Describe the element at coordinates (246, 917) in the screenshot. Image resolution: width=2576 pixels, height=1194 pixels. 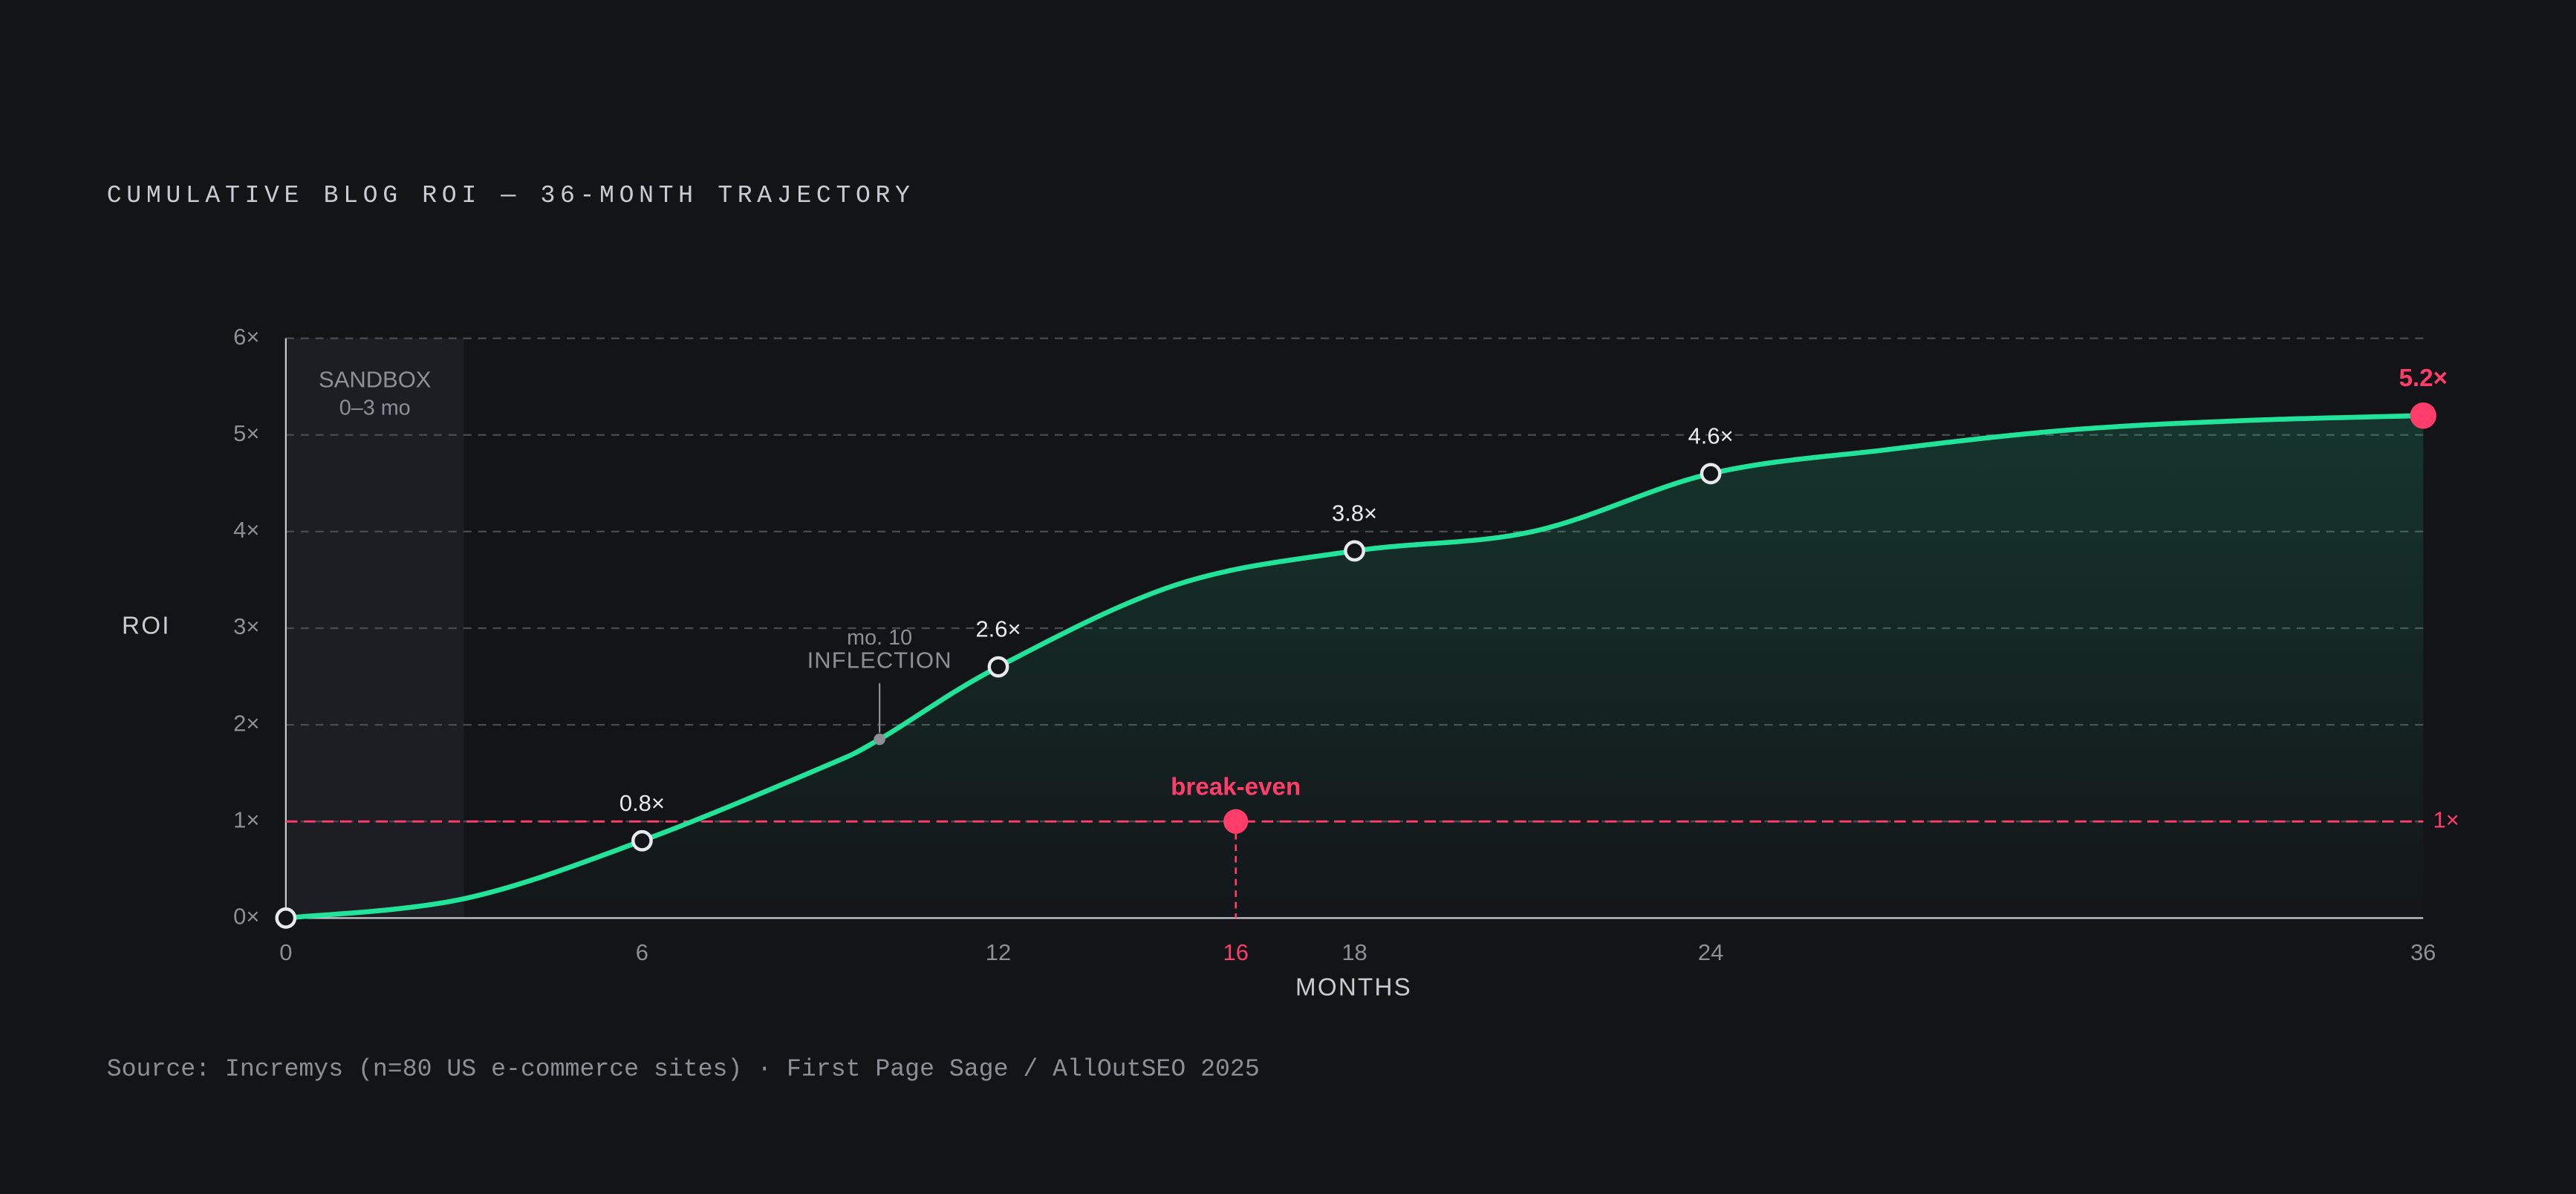
I see `y-tick-label: 0×` at that location.